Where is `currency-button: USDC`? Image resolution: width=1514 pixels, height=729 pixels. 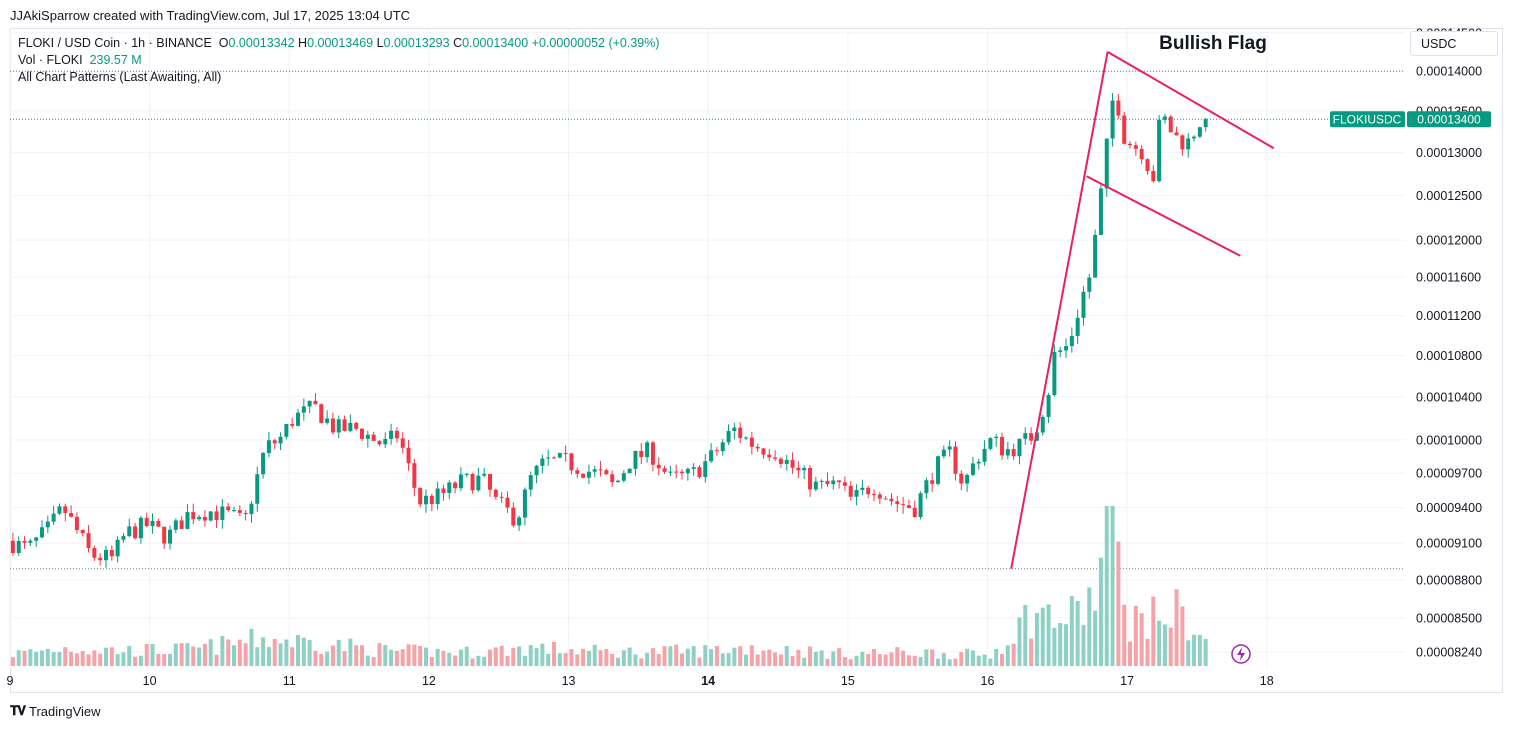
currency-button: USDC is located at coordinates (1454, 43).